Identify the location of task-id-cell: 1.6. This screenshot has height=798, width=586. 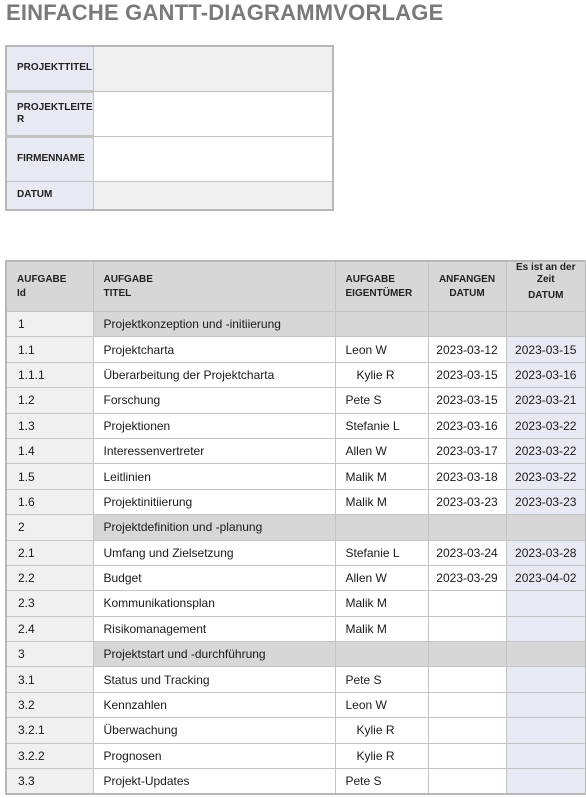
(49, 502).